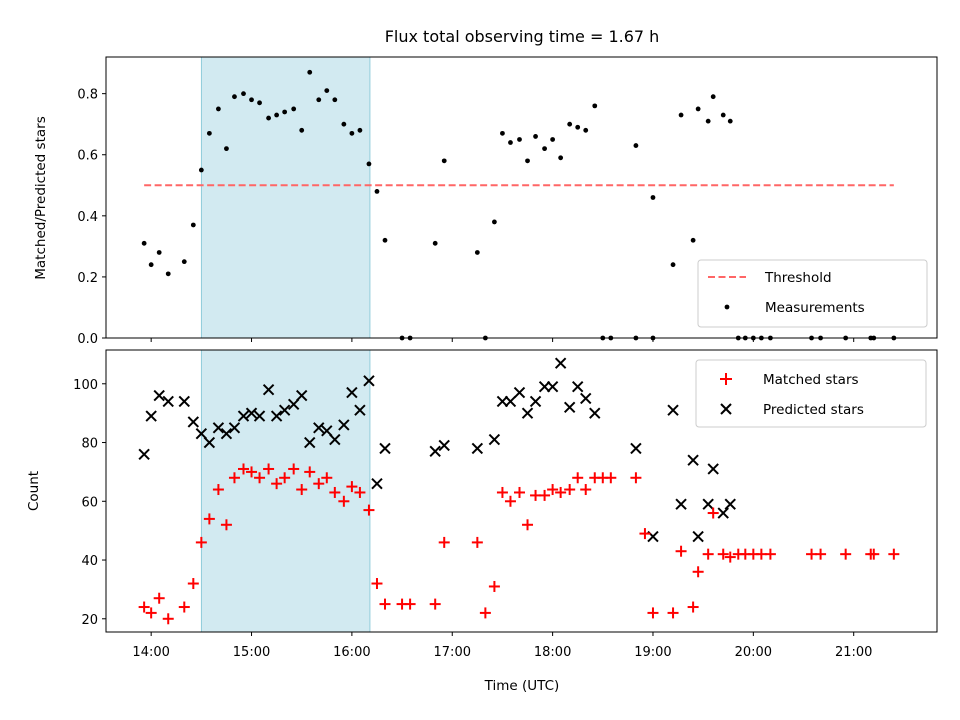  What do you see at coordinates (811, 380) in the screenshot?
I see `legend-matched-label: Matched stars` at bounding box center [811, 380].